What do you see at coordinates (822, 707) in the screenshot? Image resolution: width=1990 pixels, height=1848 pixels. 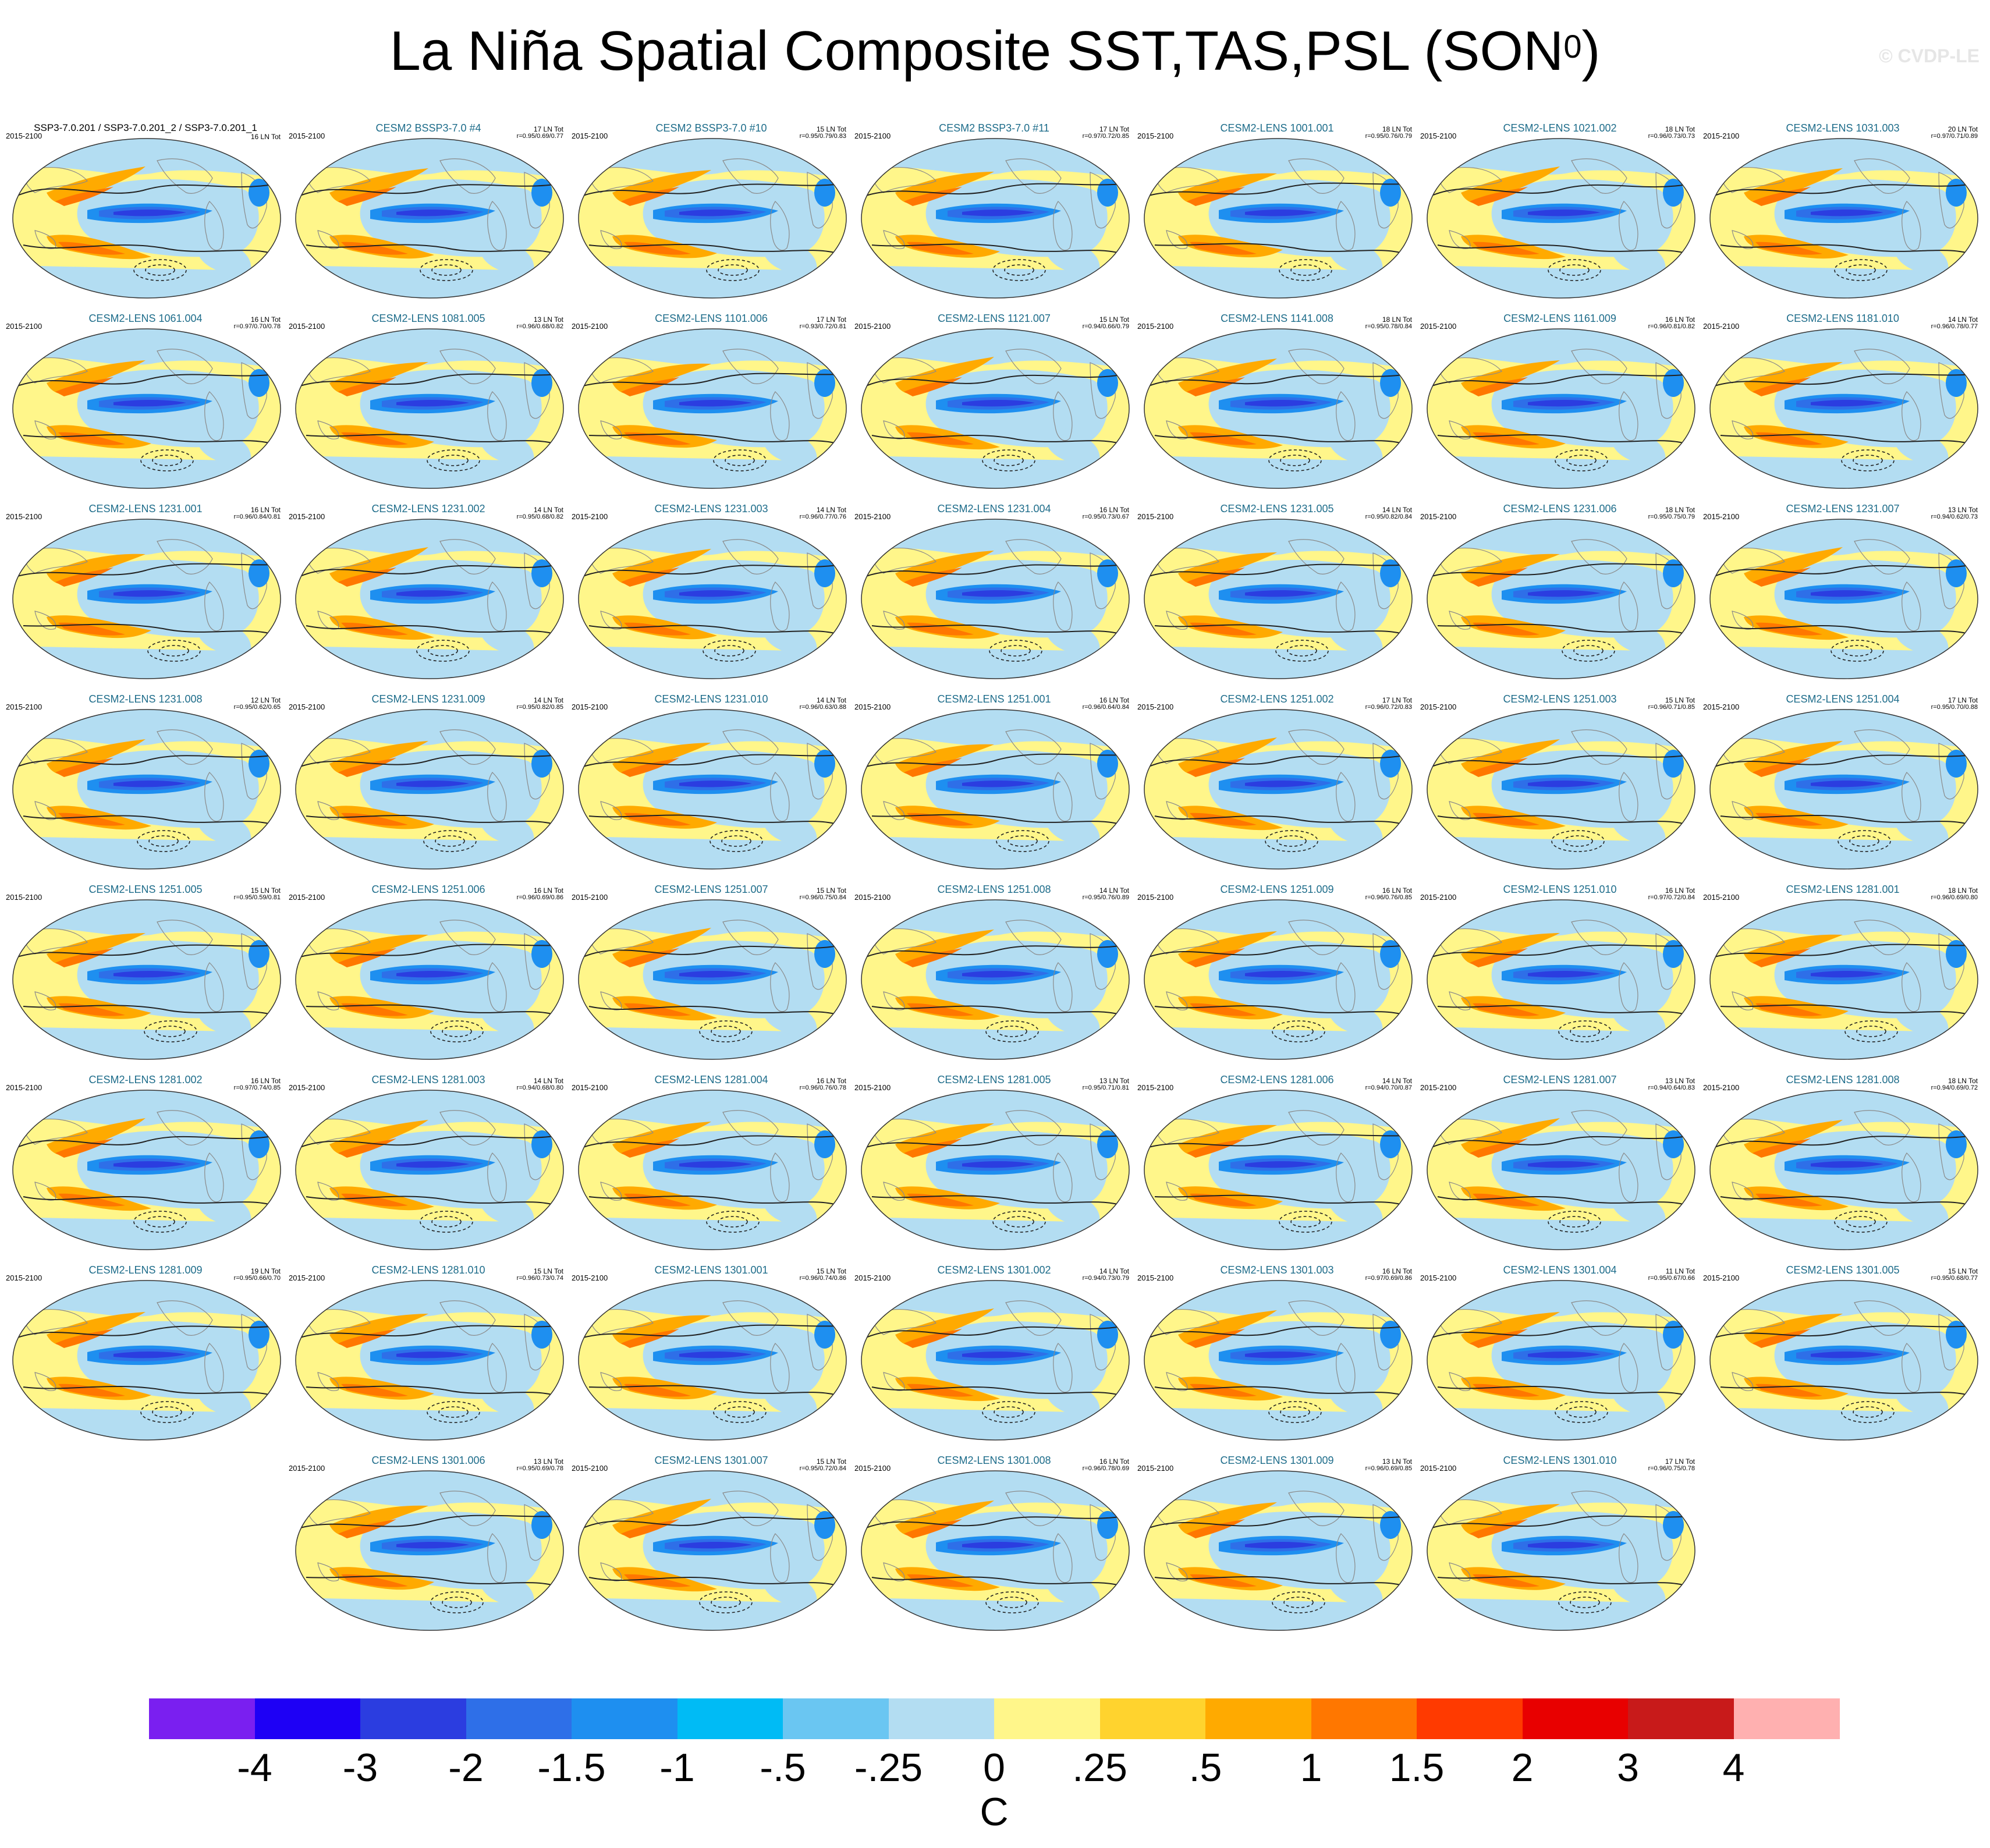 I see `panel-correlation: r=0.96/0.63/0.88` at bounding box center [822, 707].